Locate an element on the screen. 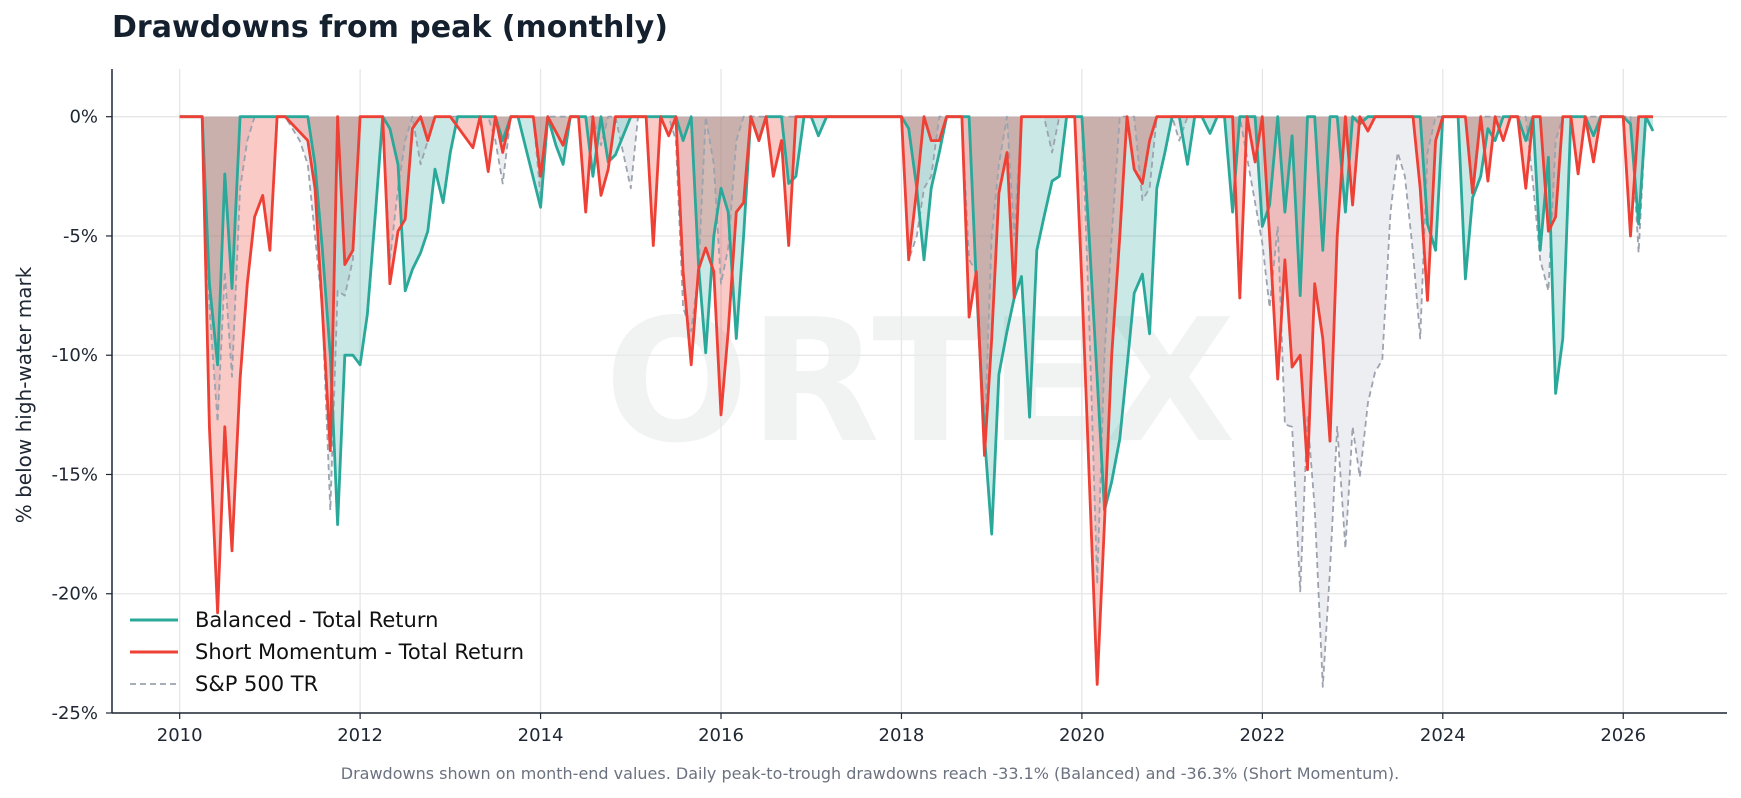  legend-label: Balanced - Total Return is located at coordinates (316, 620).